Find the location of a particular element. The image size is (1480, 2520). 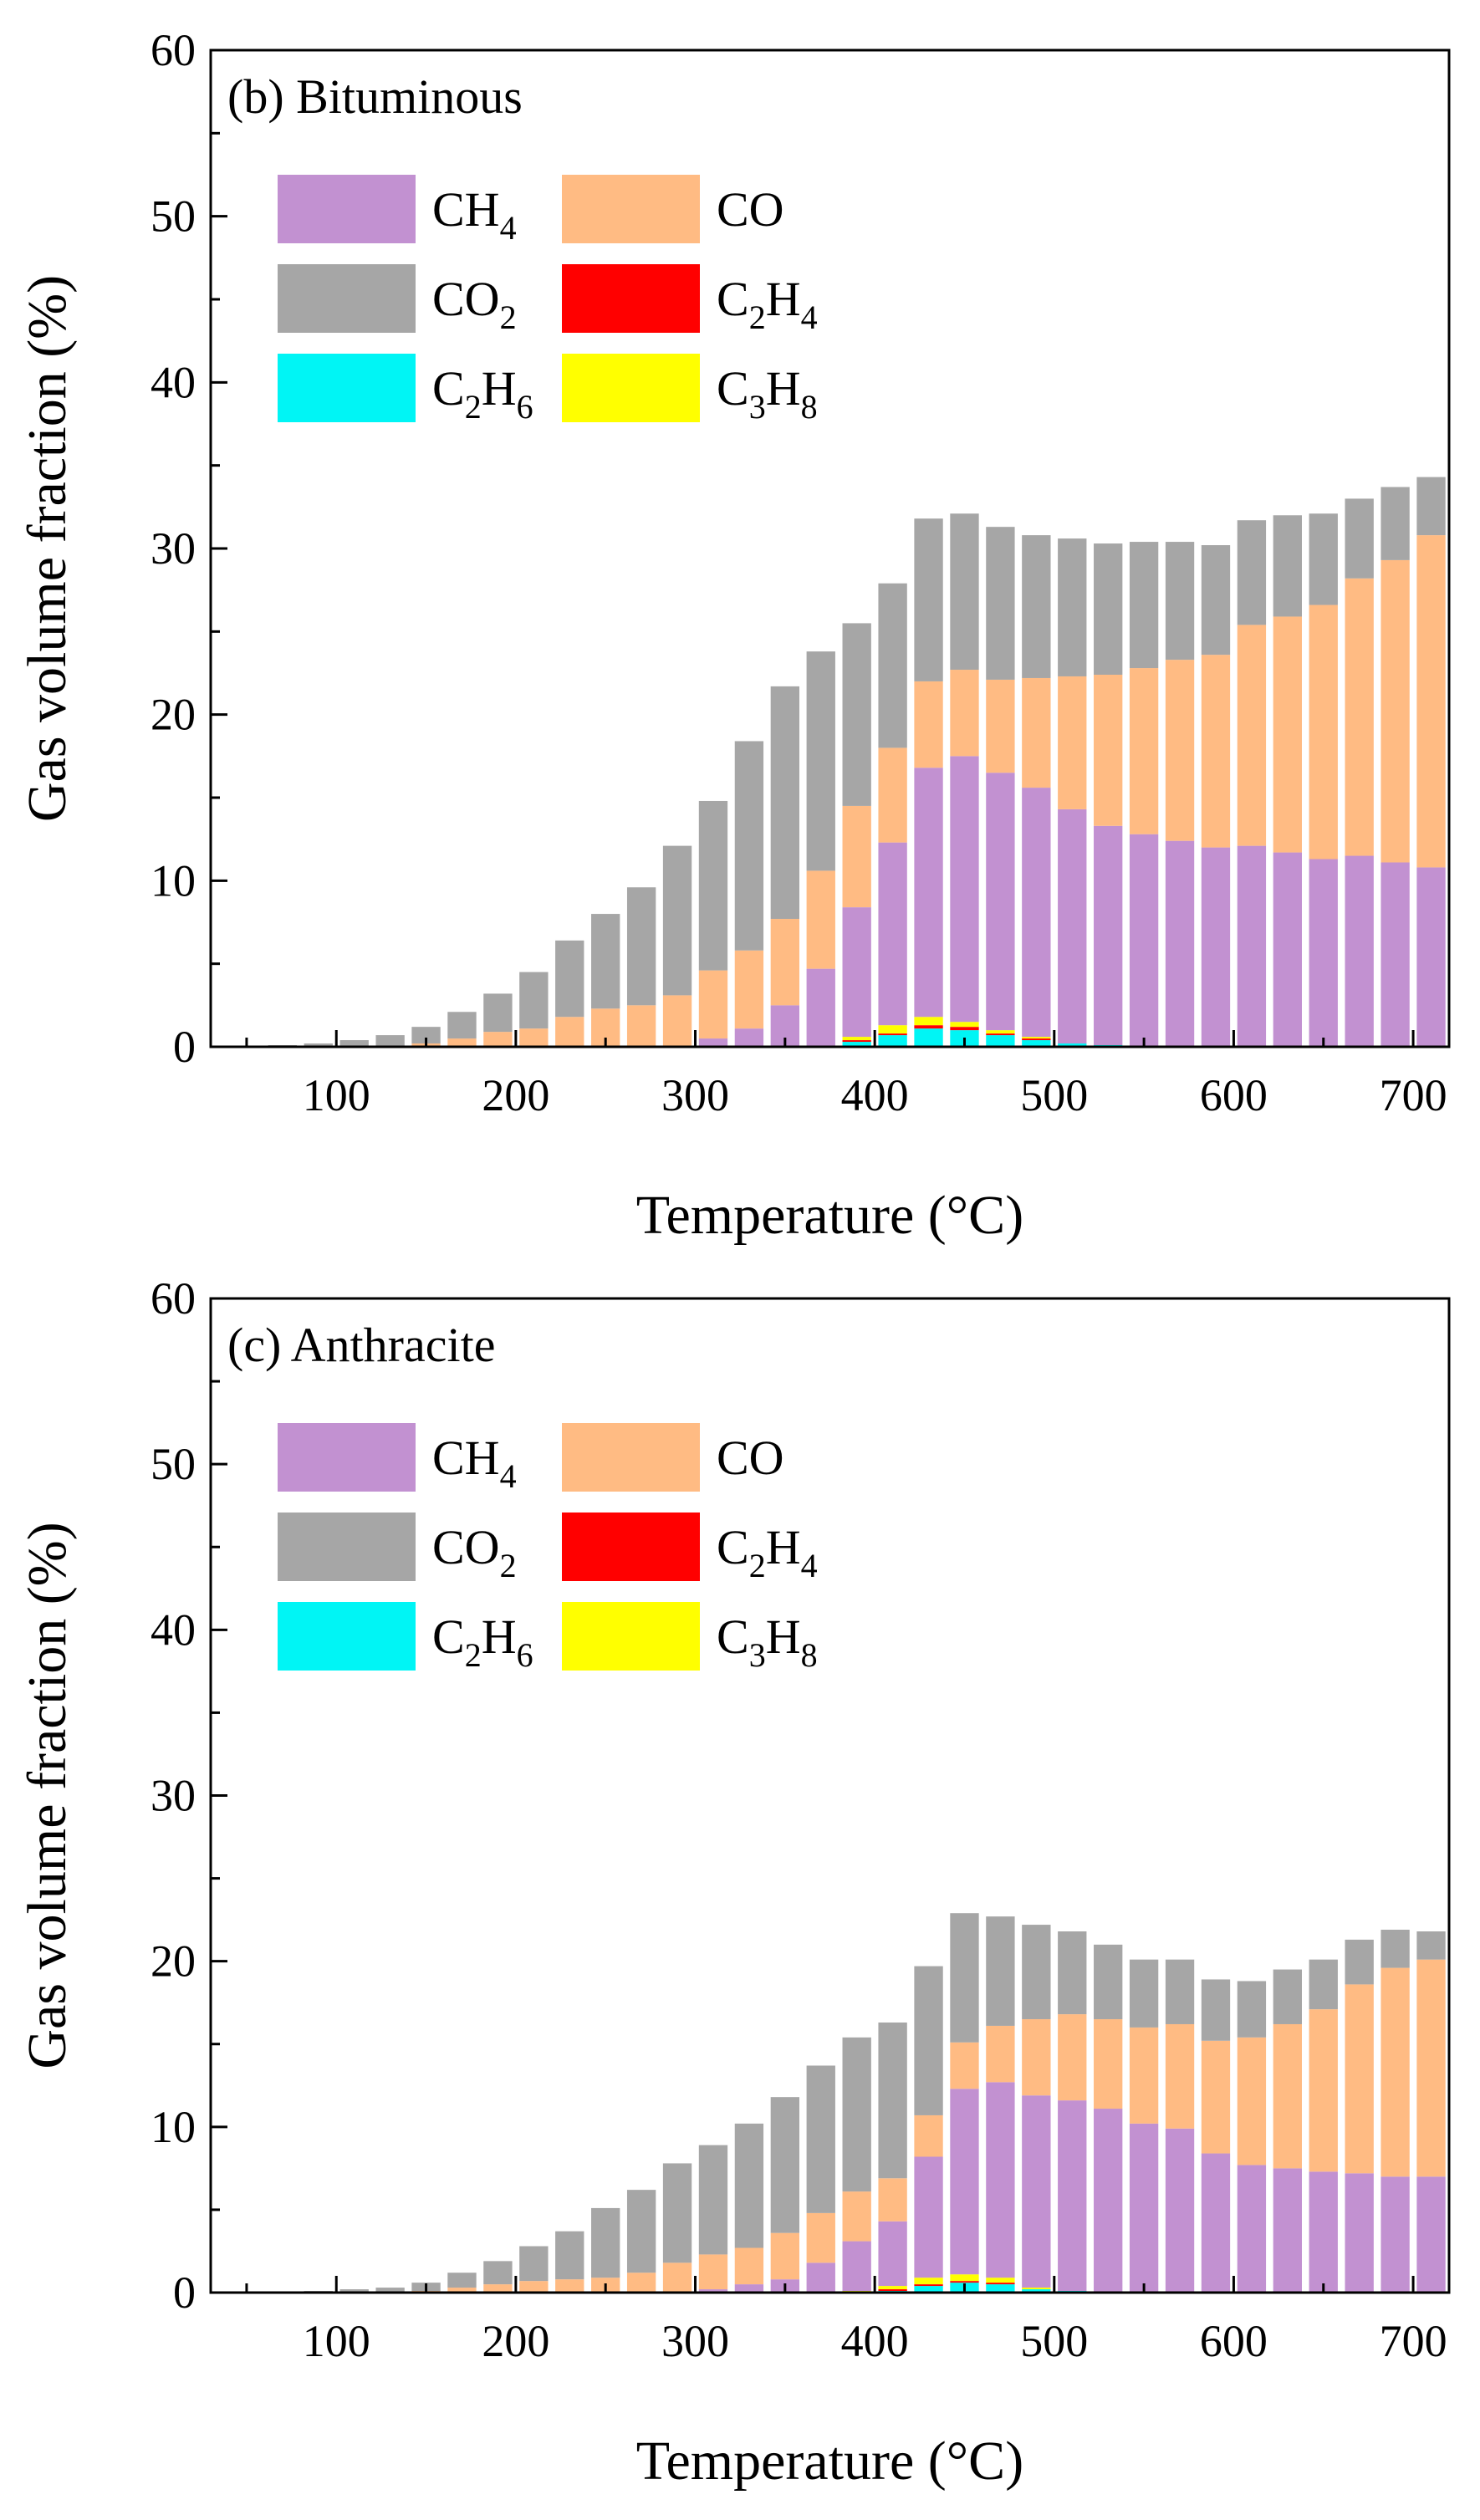

legend-label-ch4: CH4 is located at coordinates (474, 214).